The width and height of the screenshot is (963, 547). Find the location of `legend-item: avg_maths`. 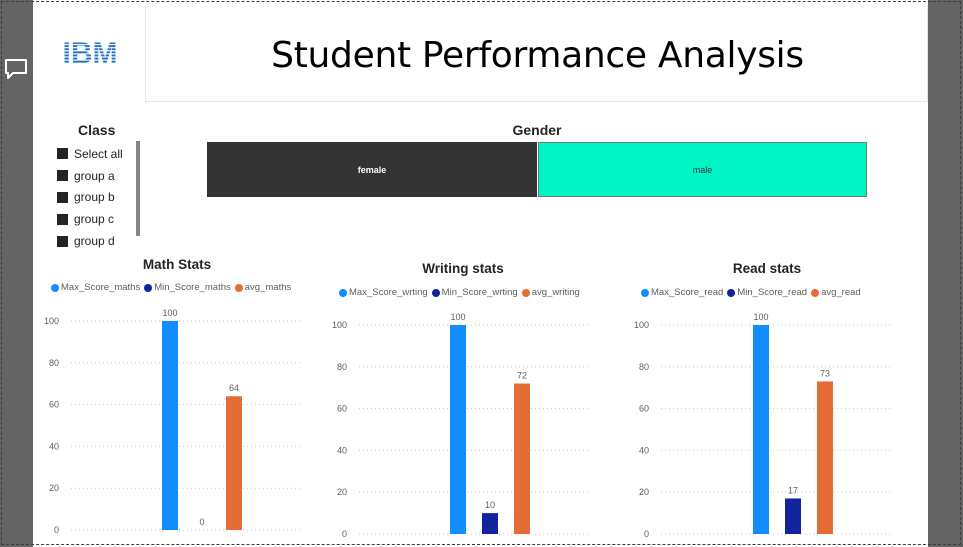

legend-item: avg_maths is located at coordinates (263, 287).